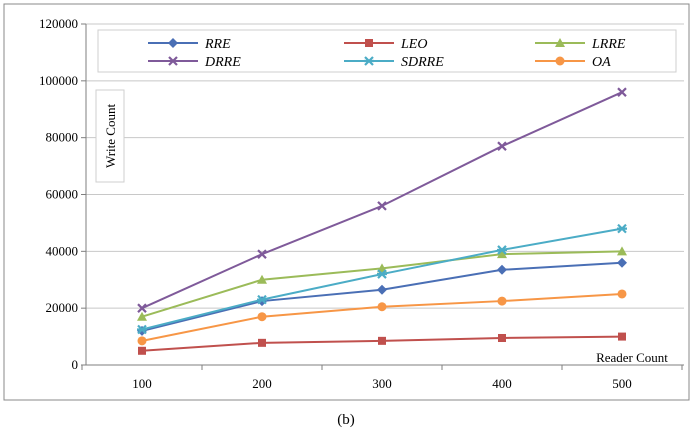 Image resolution: width=693 pixels, height=440 pixels. I want to click on legend-item-drre: DRRE, so click(194, 62).